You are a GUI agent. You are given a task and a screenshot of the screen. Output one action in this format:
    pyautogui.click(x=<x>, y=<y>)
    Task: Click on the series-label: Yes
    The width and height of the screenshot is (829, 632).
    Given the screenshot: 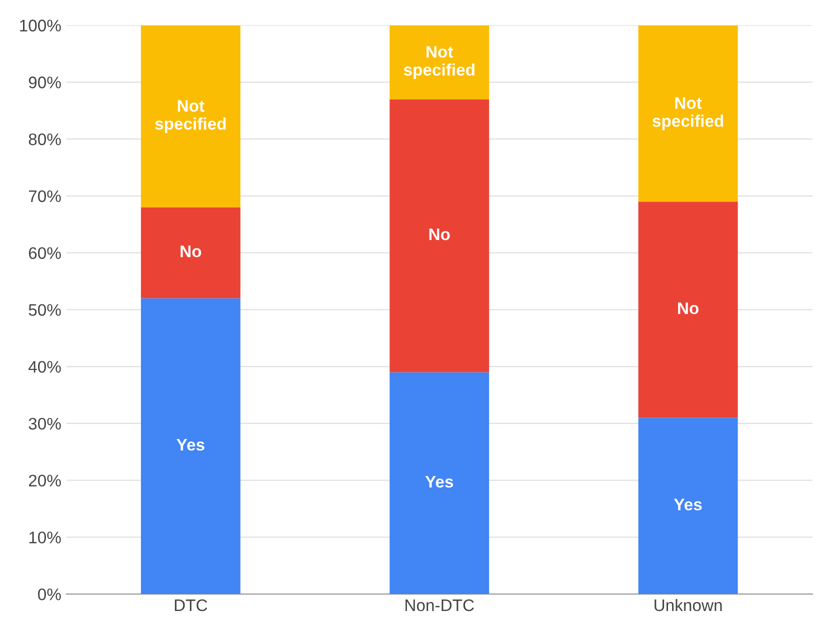 What is the action you would take?
    pyautogui.click(x=688, y=504)
    